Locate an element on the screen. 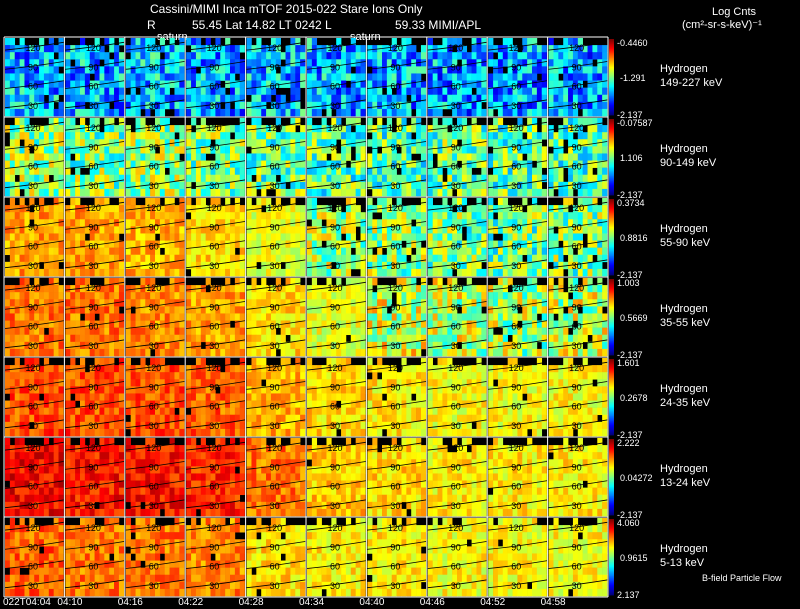 The height and width of the screenshot is (609, 800). panel-r1-c4: 120 90 60 30 is located at coordinates (276, 157).